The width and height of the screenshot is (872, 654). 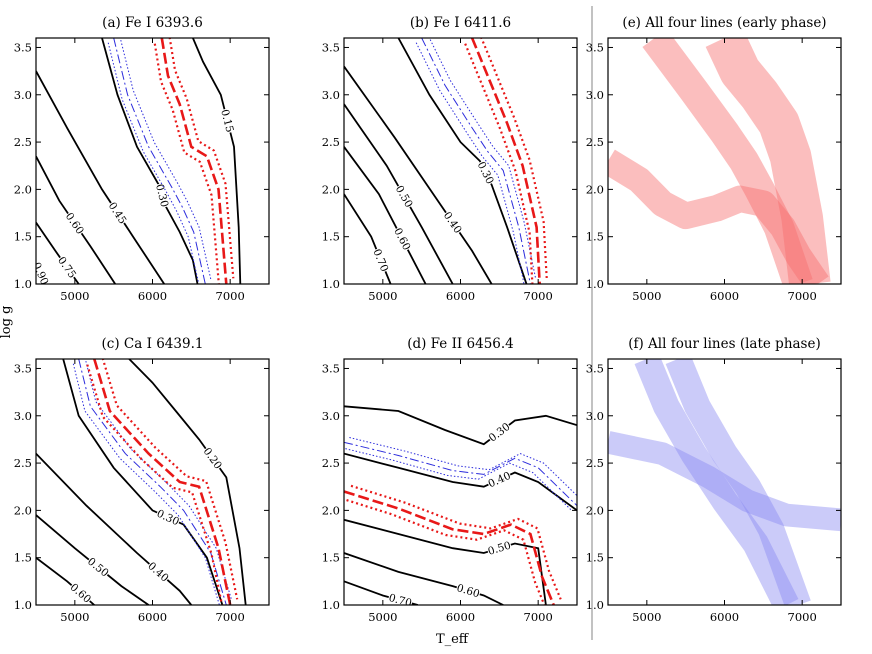 I want to click on panel-title-d: (d) Fe II 6456.4, so click(x=460, y=344).